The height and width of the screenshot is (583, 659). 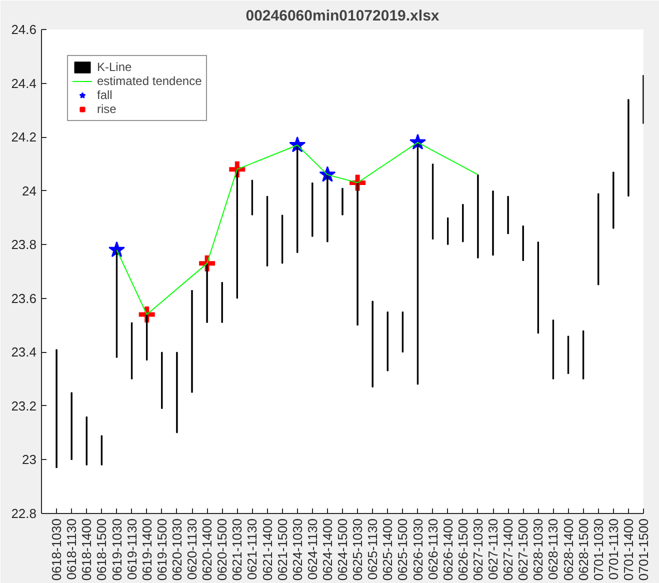 I want to click on x-tick-label: 0625-1030, so click(x=358, y=549).